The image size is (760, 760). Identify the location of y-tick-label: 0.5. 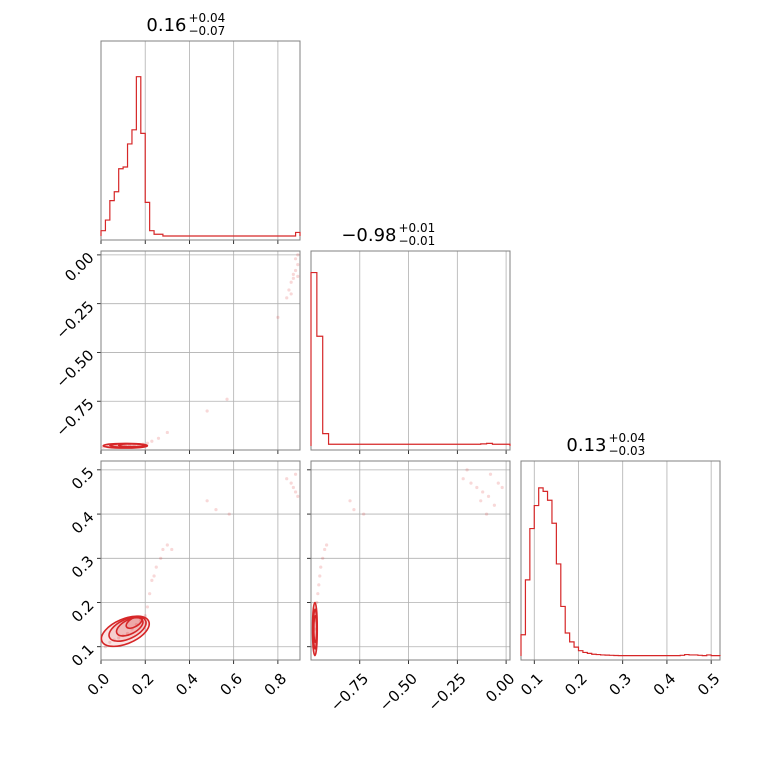
(83, 479).